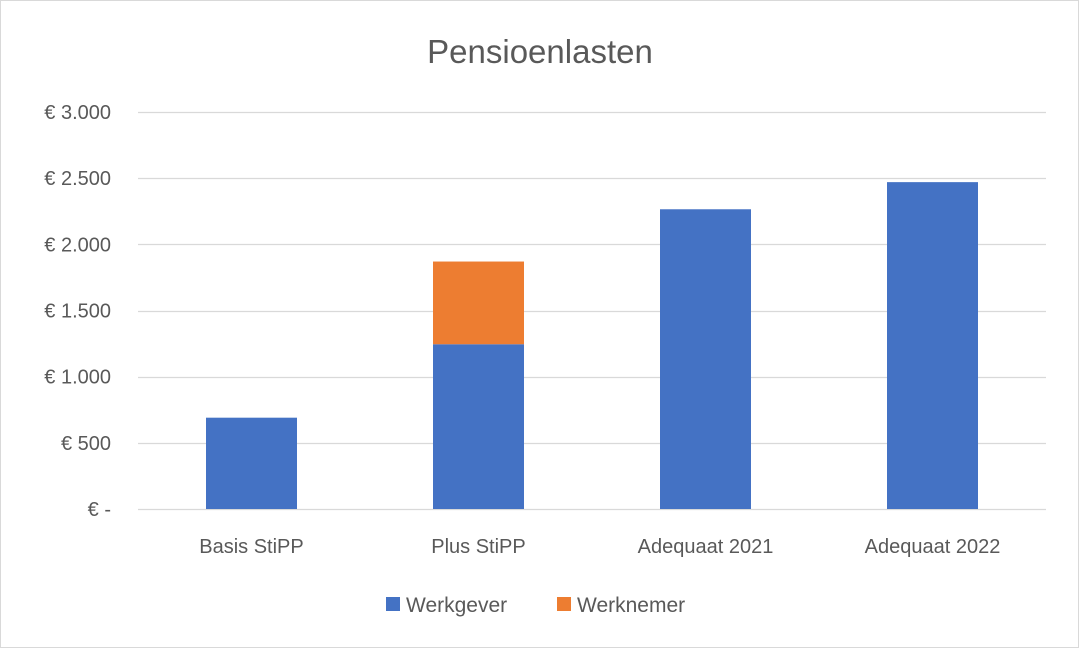 The height and width of the screenshot is (648, 1079). I want to click on y-tick-label: € 3.000, so click(77, 113).